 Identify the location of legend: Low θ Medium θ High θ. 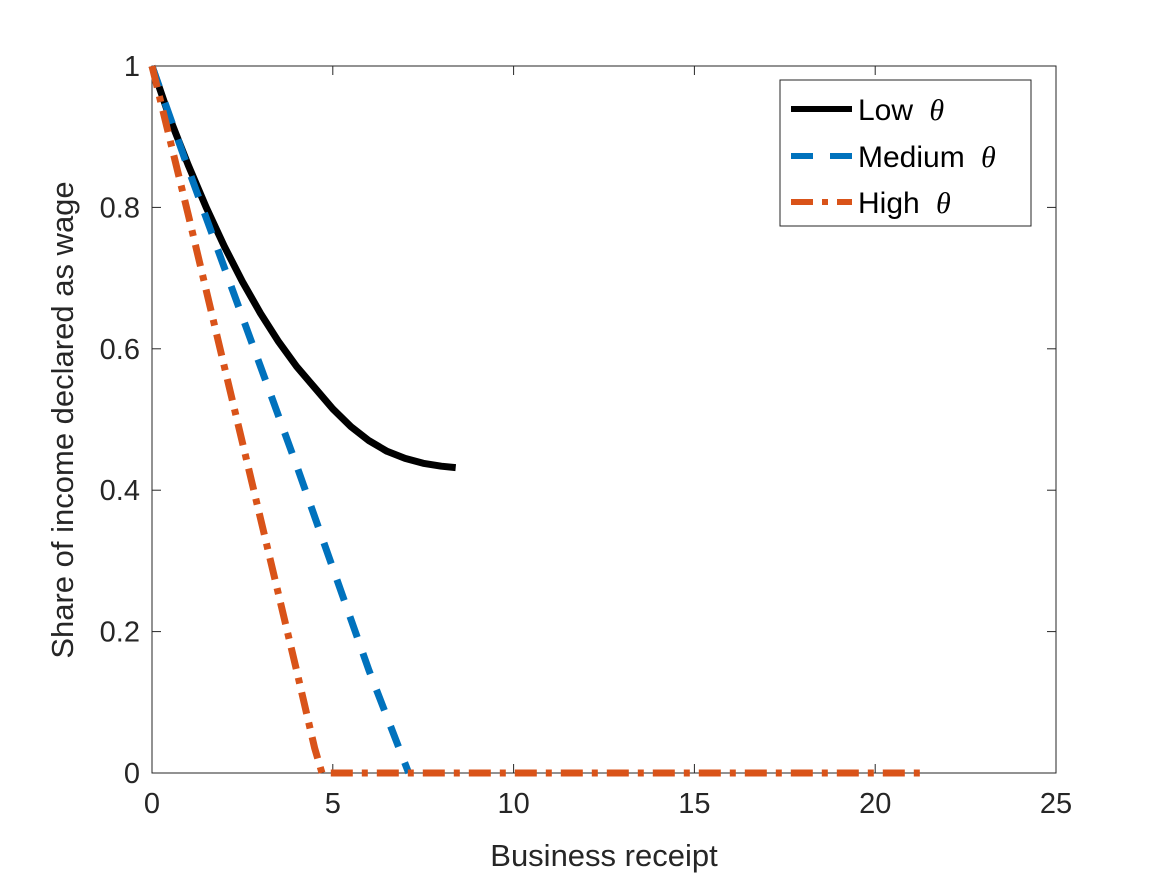
(905, 153).